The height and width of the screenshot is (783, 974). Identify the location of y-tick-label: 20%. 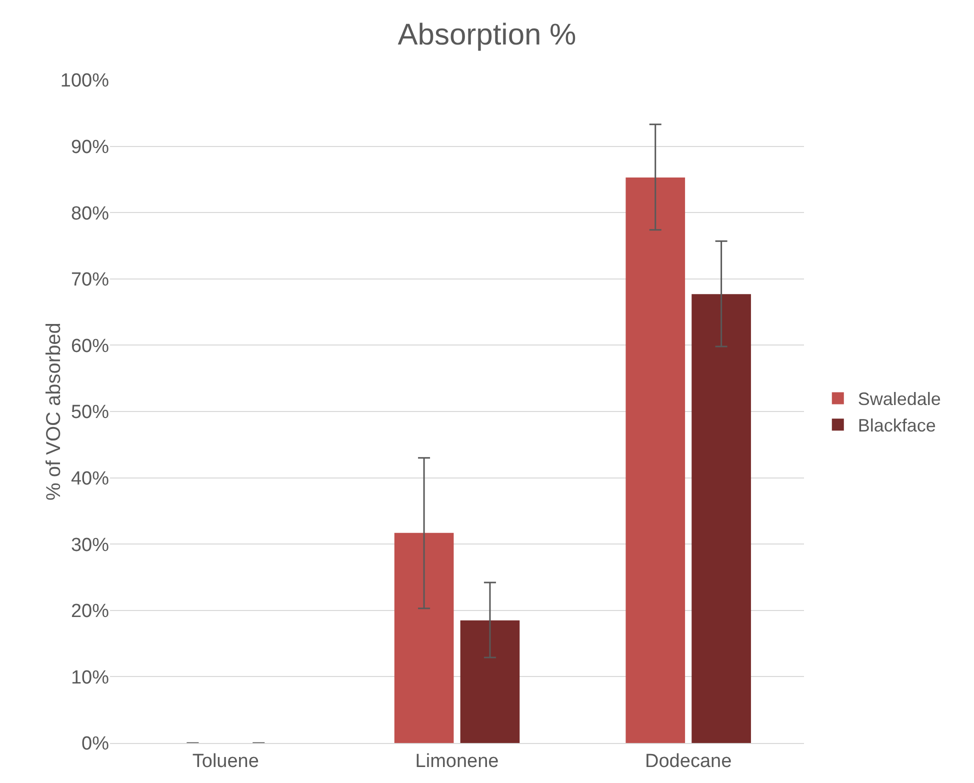
(90, 611).